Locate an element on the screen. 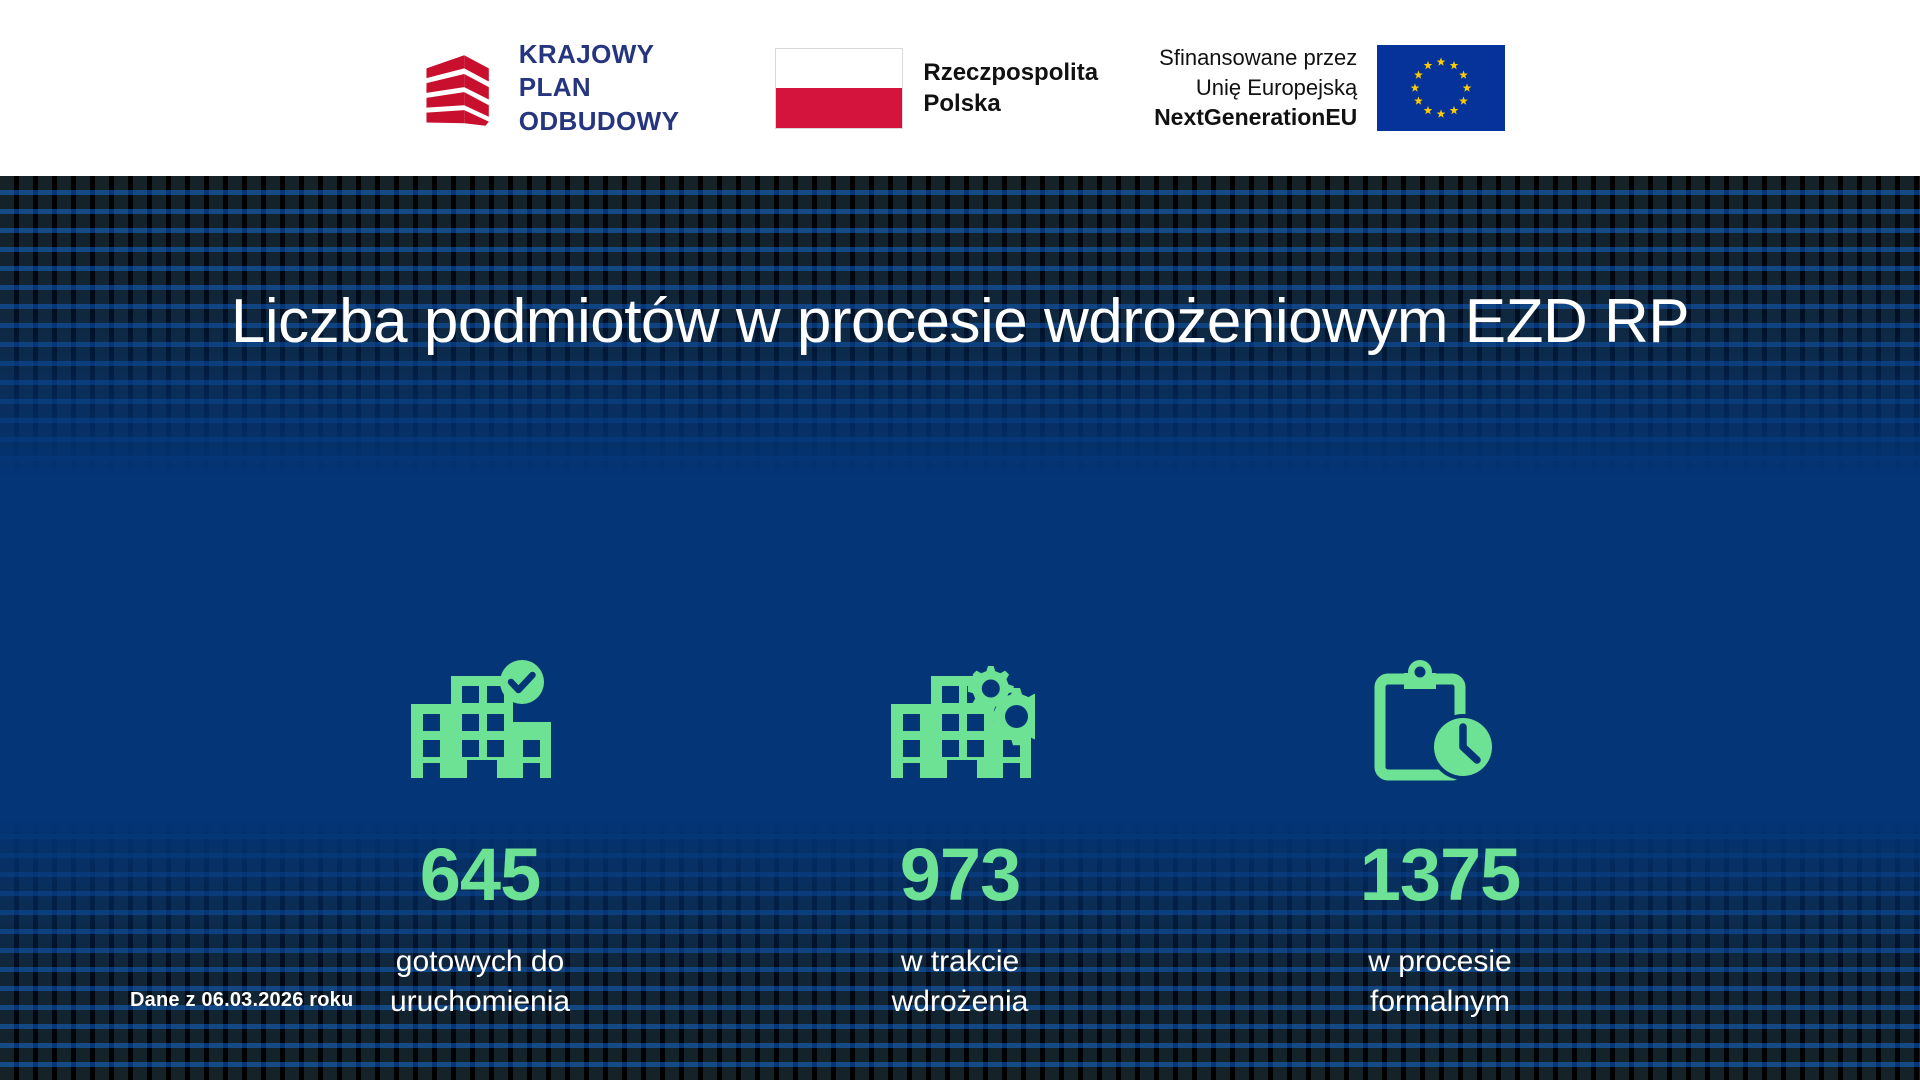 The height and width of the screenshot is (1080, 1920). data-date-footnote: Dane z 06.03.2026 roku is located at coordinates (242, 1000).